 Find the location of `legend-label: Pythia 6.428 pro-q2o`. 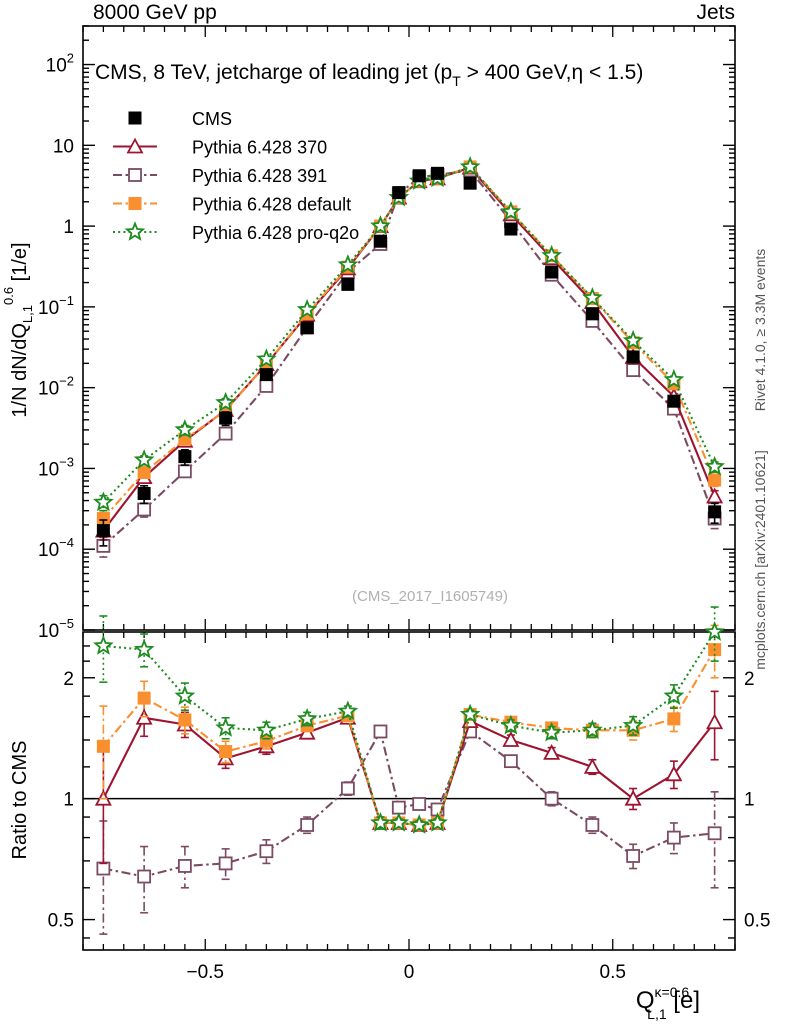

legend-label: Pythia 6.428 pro-q2o is located at coordinates (275, 233).